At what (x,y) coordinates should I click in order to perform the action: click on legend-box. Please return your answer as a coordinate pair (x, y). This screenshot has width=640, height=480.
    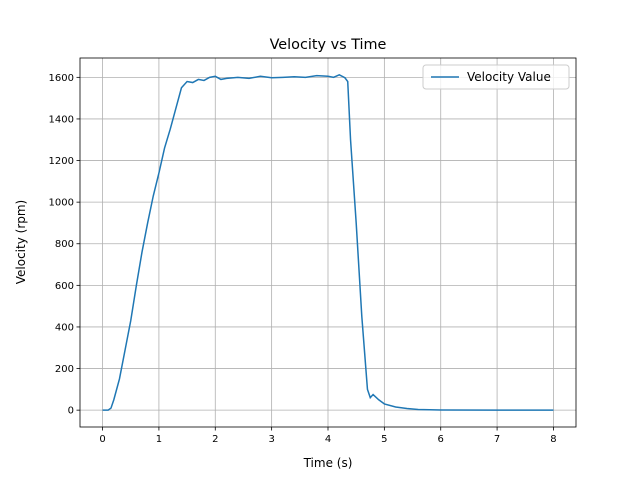
    Looking at the image, I should click on (496, 77).